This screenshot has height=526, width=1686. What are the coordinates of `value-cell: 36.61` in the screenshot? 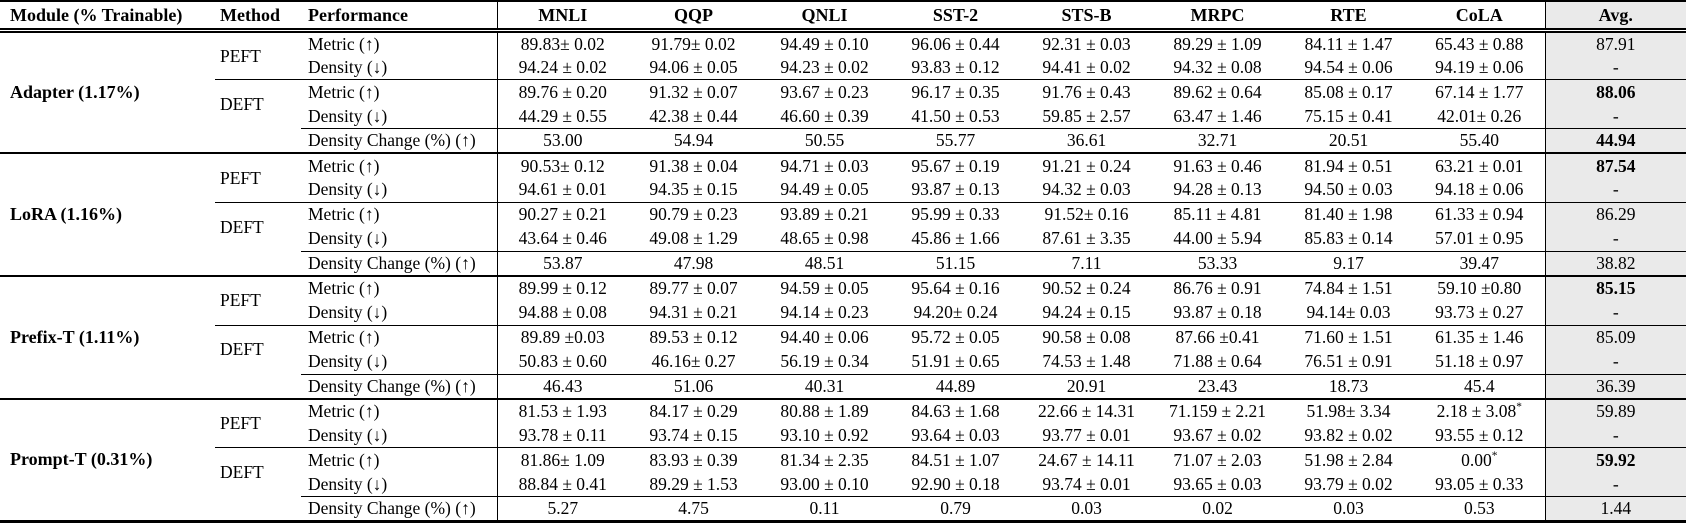 It's located at (1086, 141).